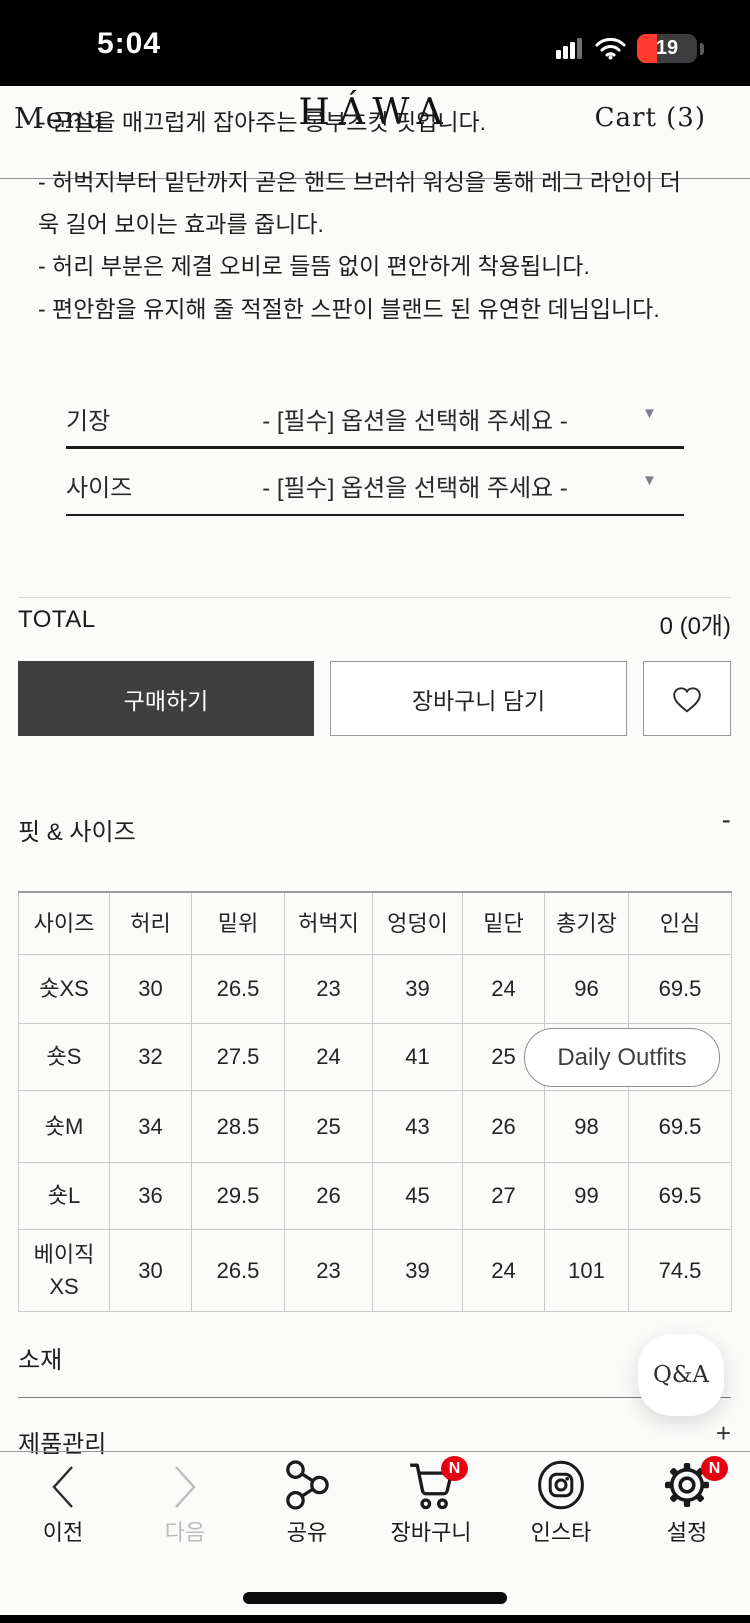 The width and height of the screenshot is (750, 1623). I want to click on instagram-icon, so click(561, 1484).